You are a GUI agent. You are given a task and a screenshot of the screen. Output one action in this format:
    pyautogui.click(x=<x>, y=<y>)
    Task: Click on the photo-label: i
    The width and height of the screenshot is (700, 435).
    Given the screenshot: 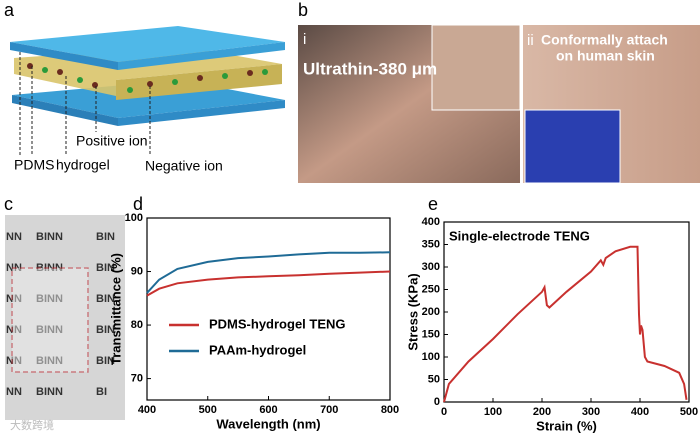 What is the action you would take?
    pyautogui.click(x=304, y=39)
    